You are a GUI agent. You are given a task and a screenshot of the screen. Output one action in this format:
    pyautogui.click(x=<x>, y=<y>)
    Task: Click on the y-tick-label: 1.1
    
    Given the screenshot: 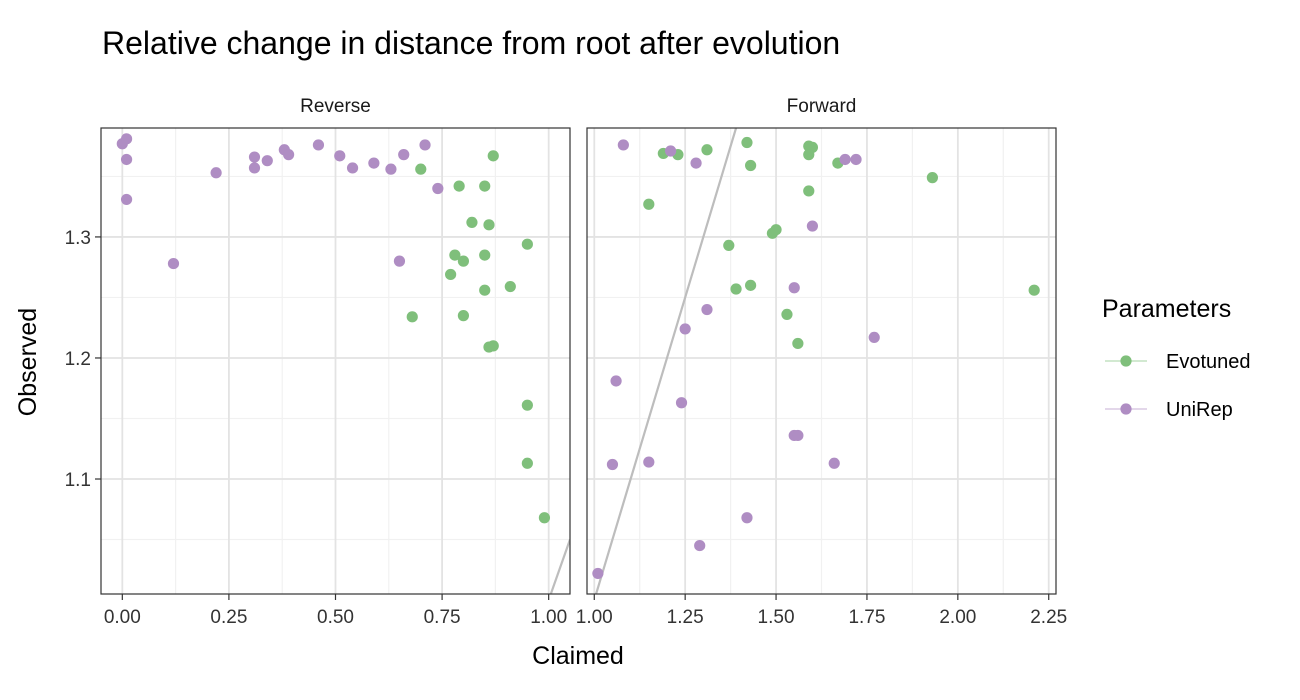 What is the action you would take?
    pyautogui.click(x=78, y=480)
    